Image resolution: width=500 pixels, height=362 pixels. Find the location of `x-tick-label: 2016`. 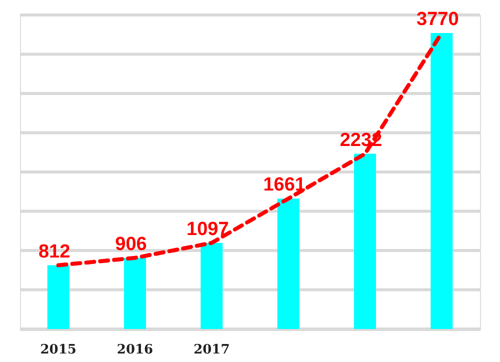

x-tick-label: 2016 is located at coordinates (135, 350).